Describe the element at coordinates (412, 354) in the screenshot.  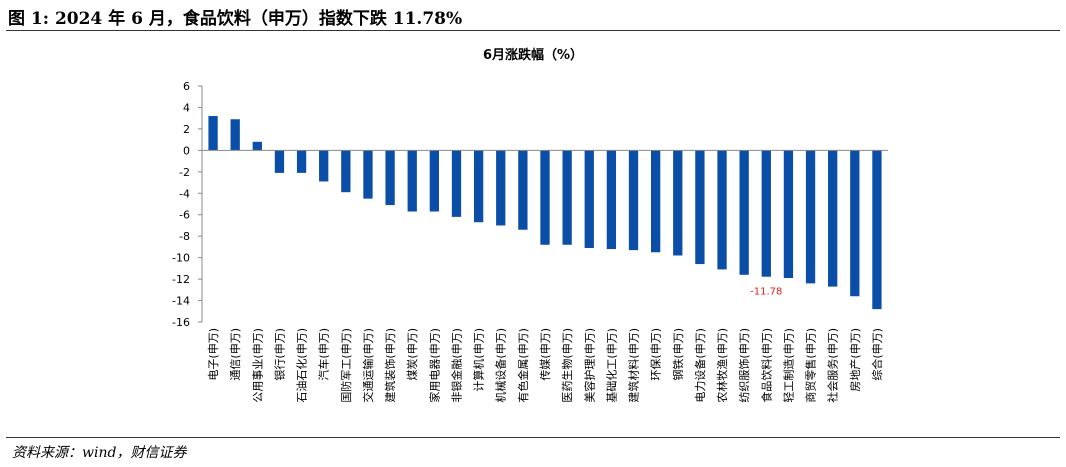
I see `x-tick-label: 煤炭(申万)` at that location.